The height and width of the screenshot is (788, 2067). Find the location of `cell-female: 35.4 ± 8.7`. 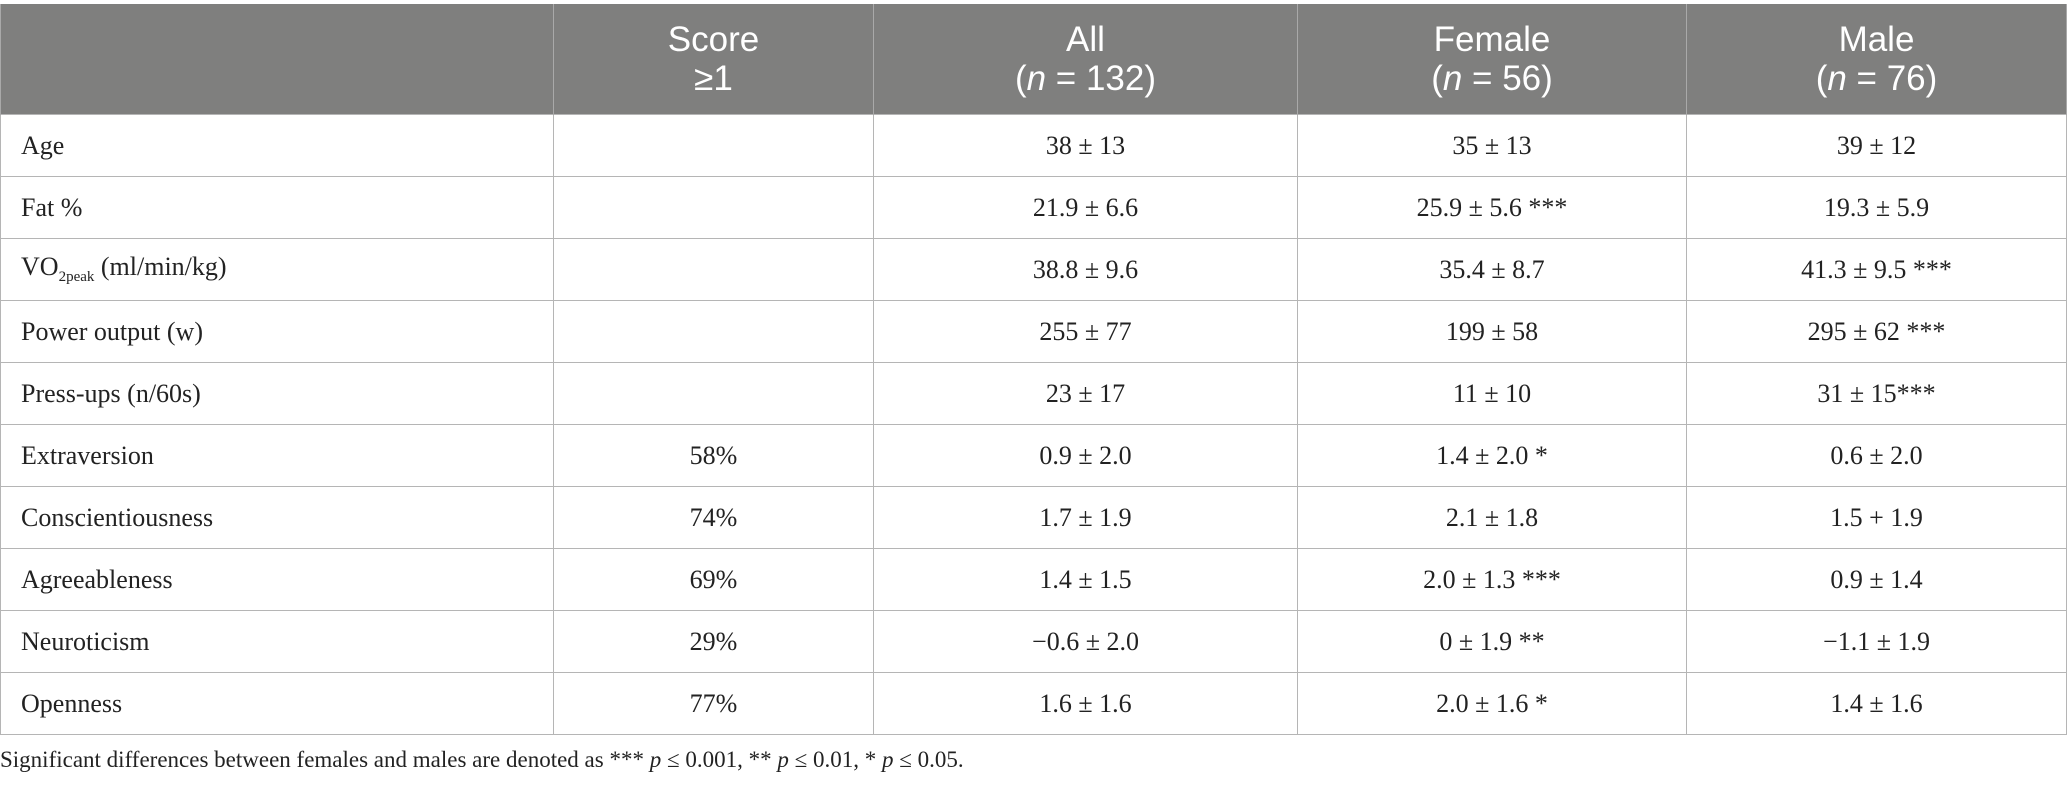

cell-female: 35.4 ± 8.7 is located at coordinates (1492, 269).